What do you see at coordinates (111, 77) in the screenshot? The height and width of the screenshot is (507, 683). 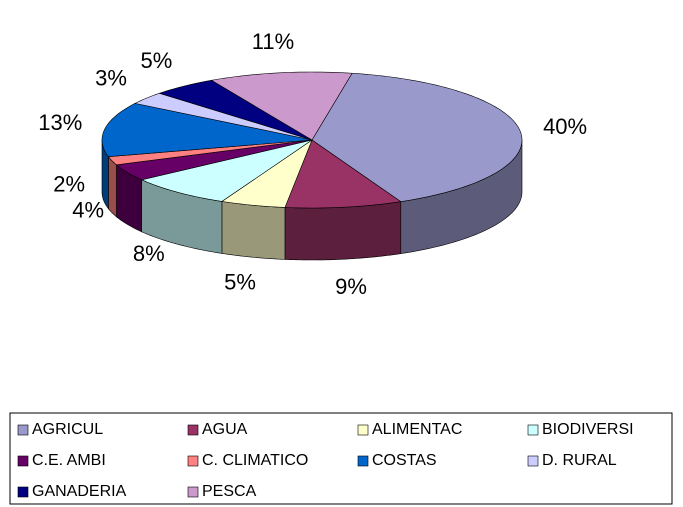 I see `data-label: 3%` at bounding box center [111, 77].